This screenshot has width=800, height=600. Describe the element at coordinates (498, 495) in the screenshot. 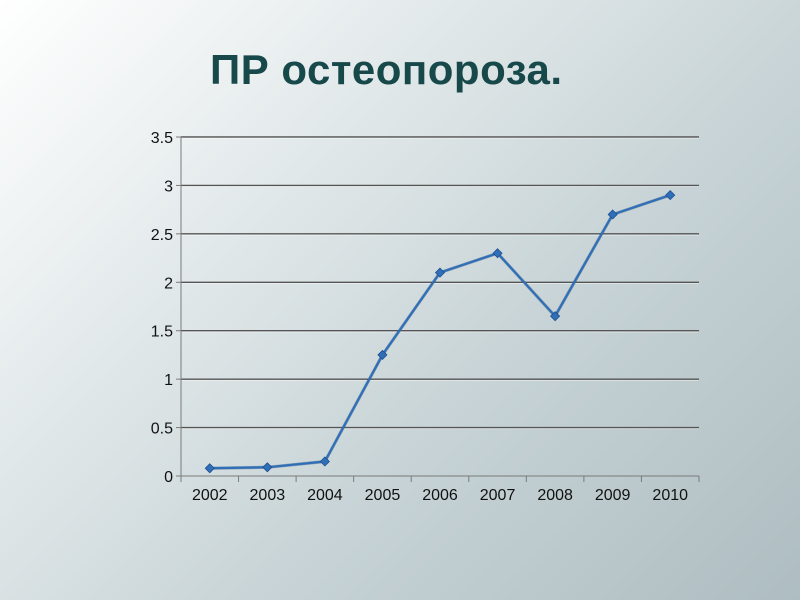

I see `x-tick-label: 2007` at that location.